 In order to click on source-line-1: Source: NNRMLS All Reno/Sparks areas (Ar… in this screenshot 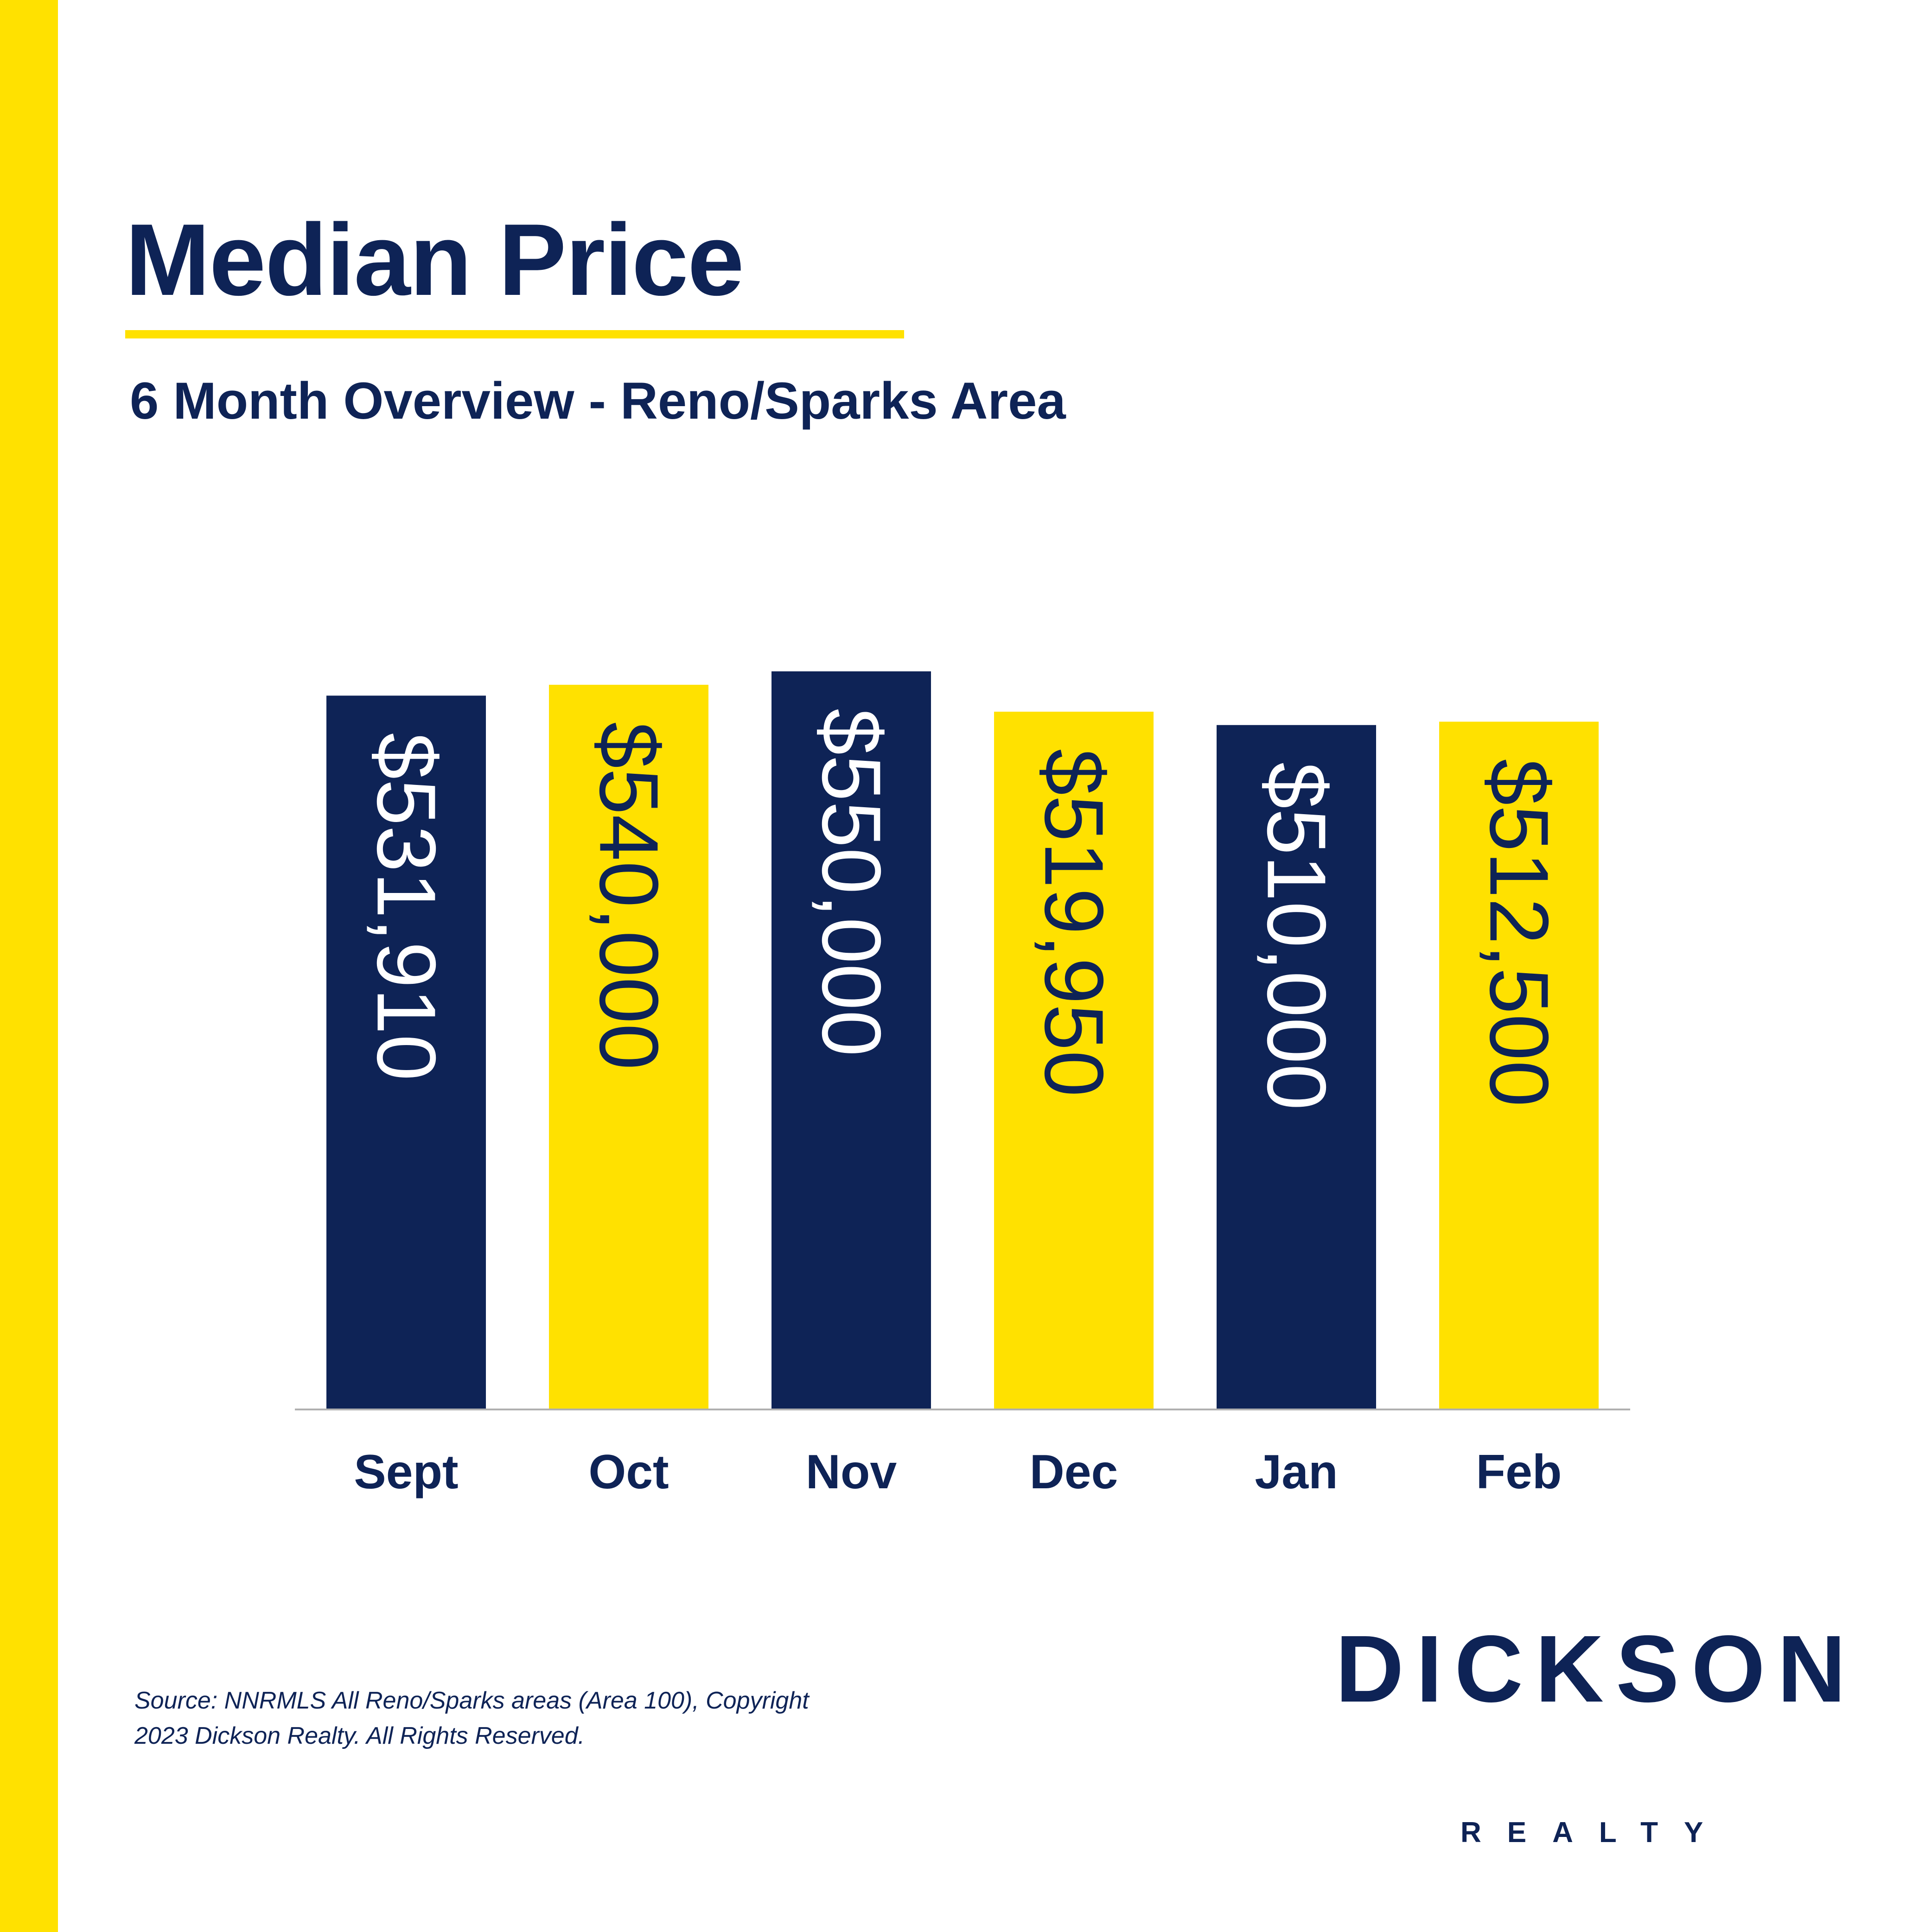, I will do `click(472, 1700)`.